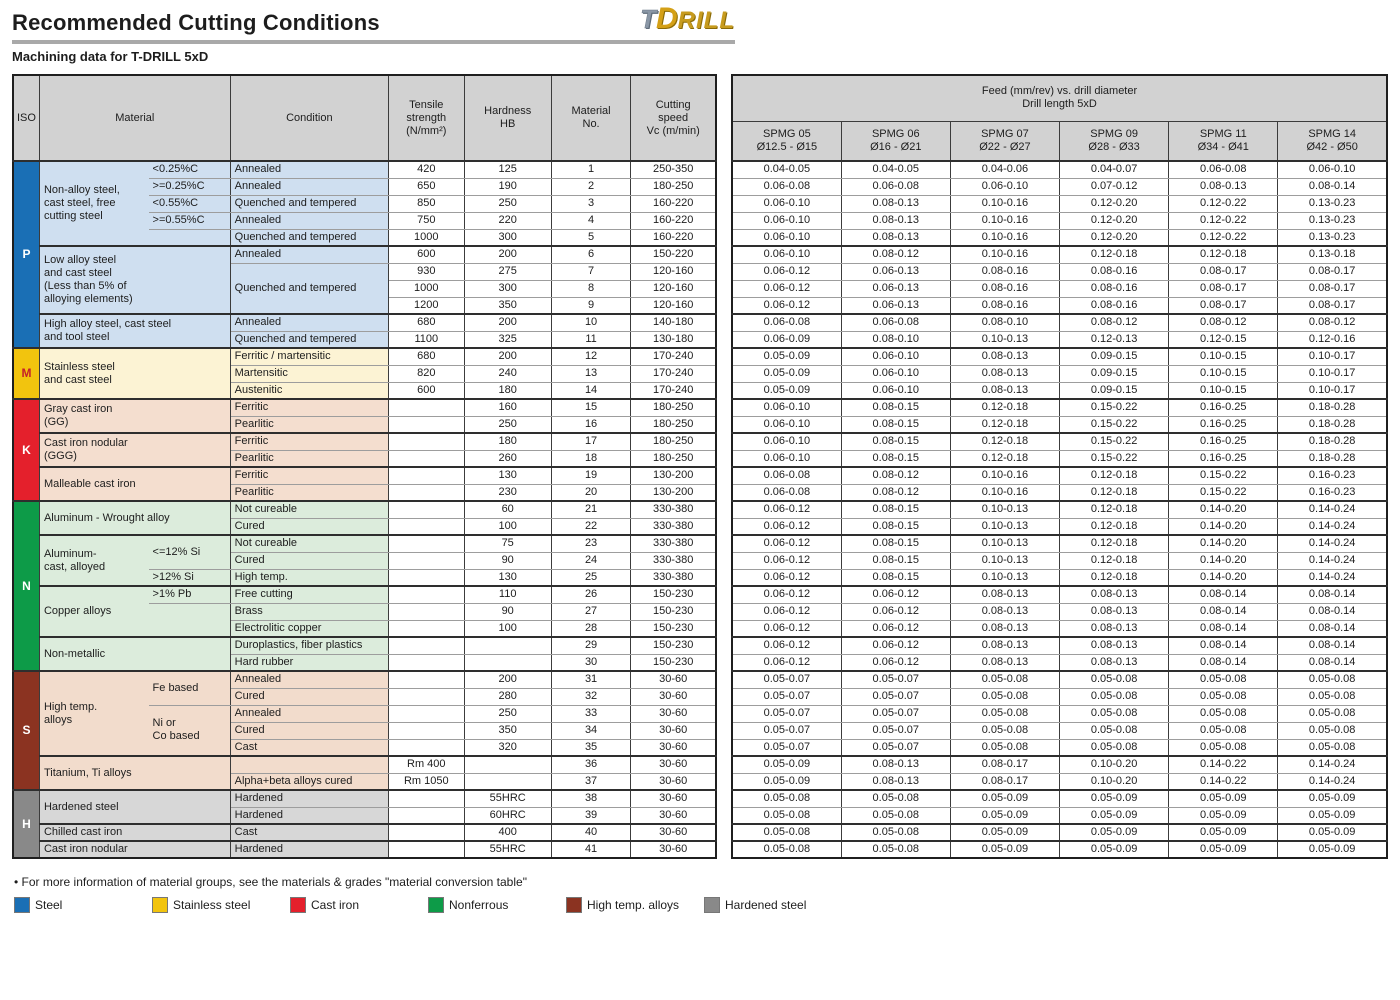 Image resolution: width=1400 pixels, height=1000 pixels. Describe the element at coordinates (1223, 141) in the screenshot. I see `feed-col-header-spmg-11: SPMG 11 Ø34 - Ø41` at that location.